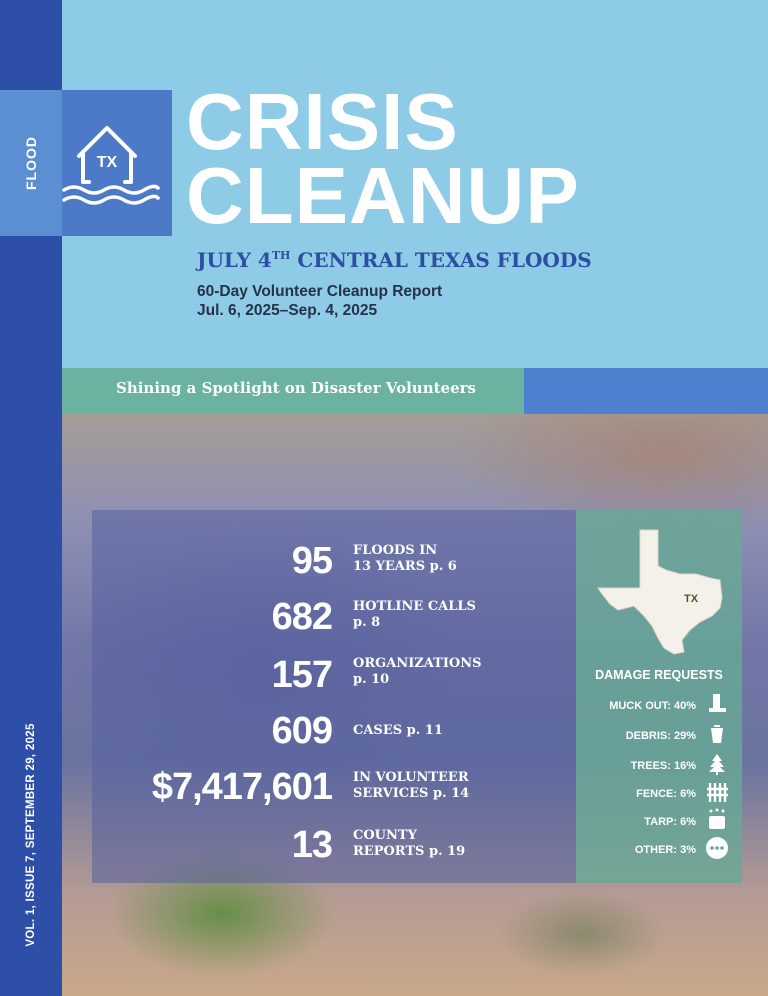 This screenshot has height=996, width=768. Describe the element at coordinates (659, 675) in the screenshot. I see `damage-requests-title: DAMAGE REQUESTS` at that location.